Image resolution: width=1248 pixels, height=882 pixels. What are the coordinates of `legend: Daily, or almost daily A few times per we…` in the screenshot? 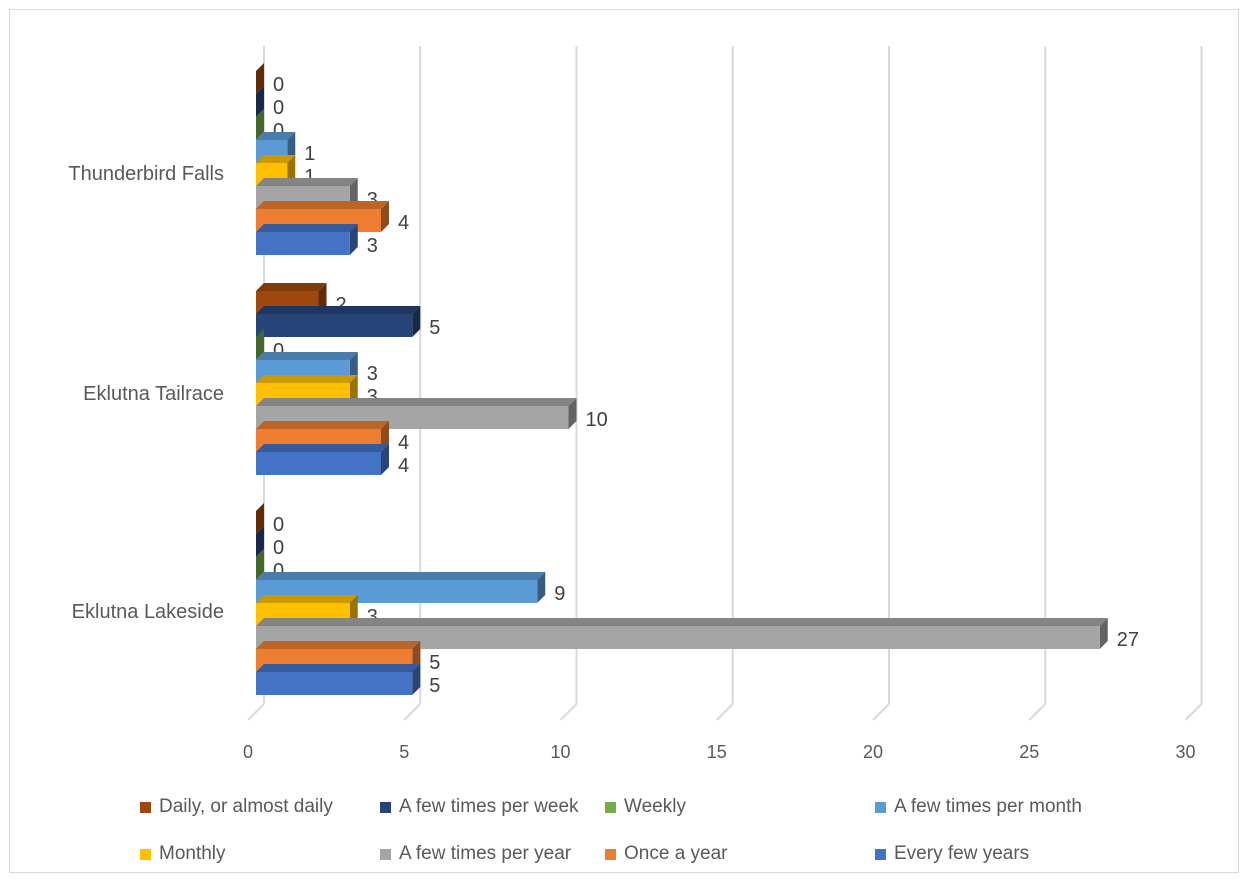 It's located at (640, 833).